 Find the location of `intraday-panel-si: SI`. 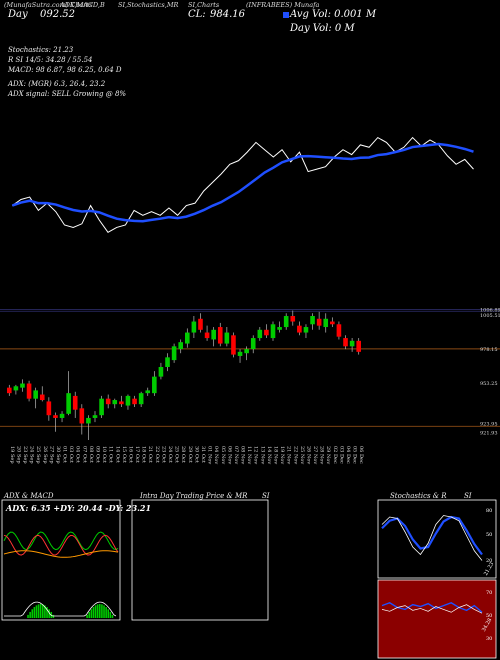

intraday-panel-si: SI is located at coordinates (266, 496).